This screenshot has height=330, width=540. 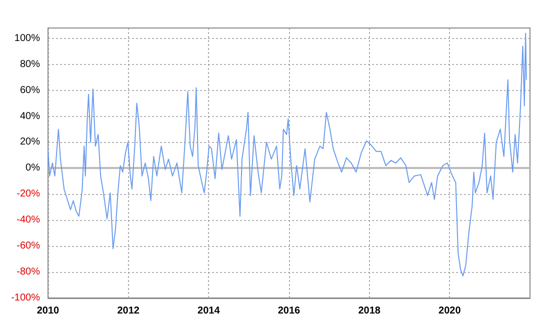 I want to click on y-tick-label: -40%, so click(x=28, y=220).